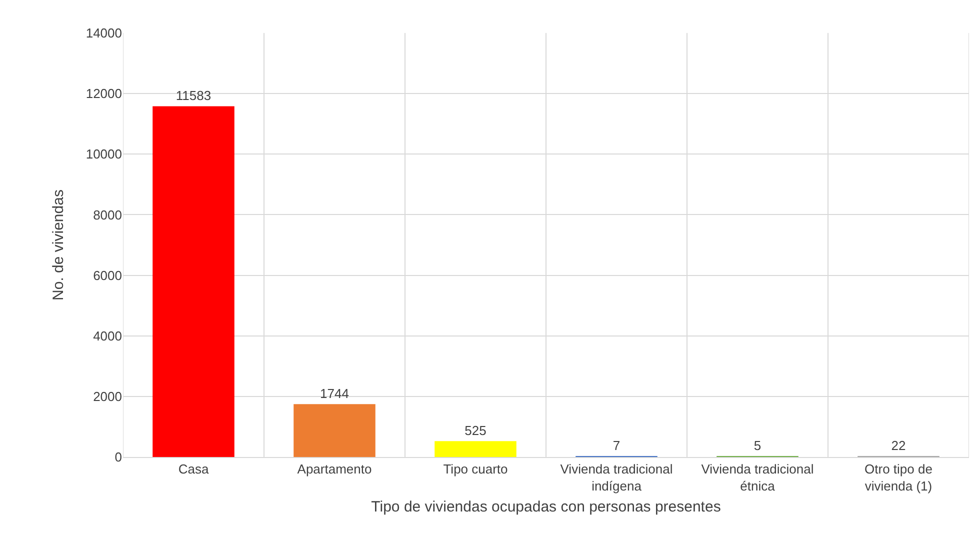  What do you see at coordinates (546, 507) in the screenshot?
I see `x-axis-title: Tipo de viviendas ocupadas con personas presentes` at bounding box center [546, 507].